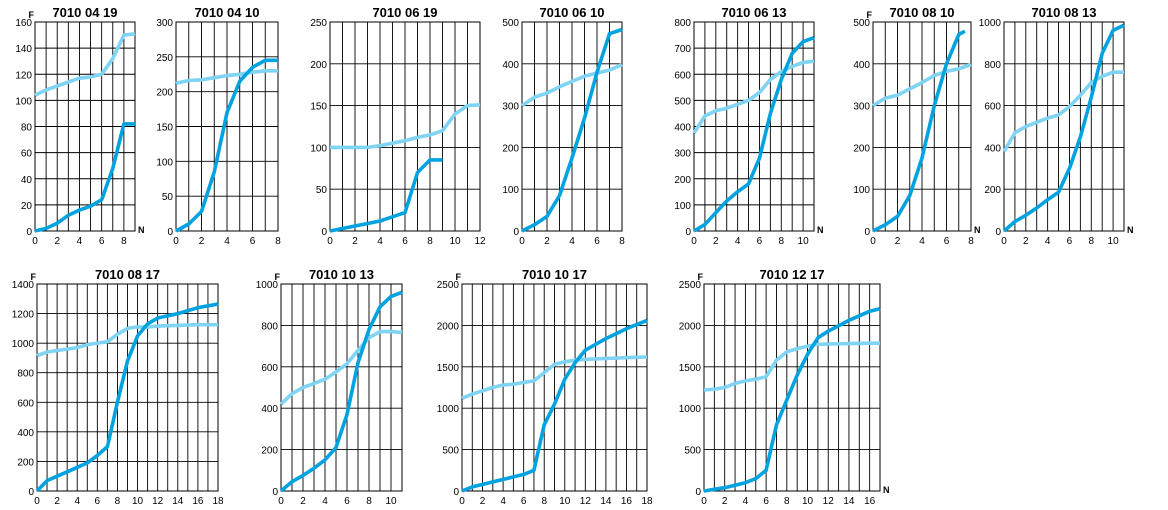 The height and width of the screenshot is (510, 1168). Describe the element at coordinates (571, 12) in the screenshot. I see `chart-title: 7010 06 10` at that location.